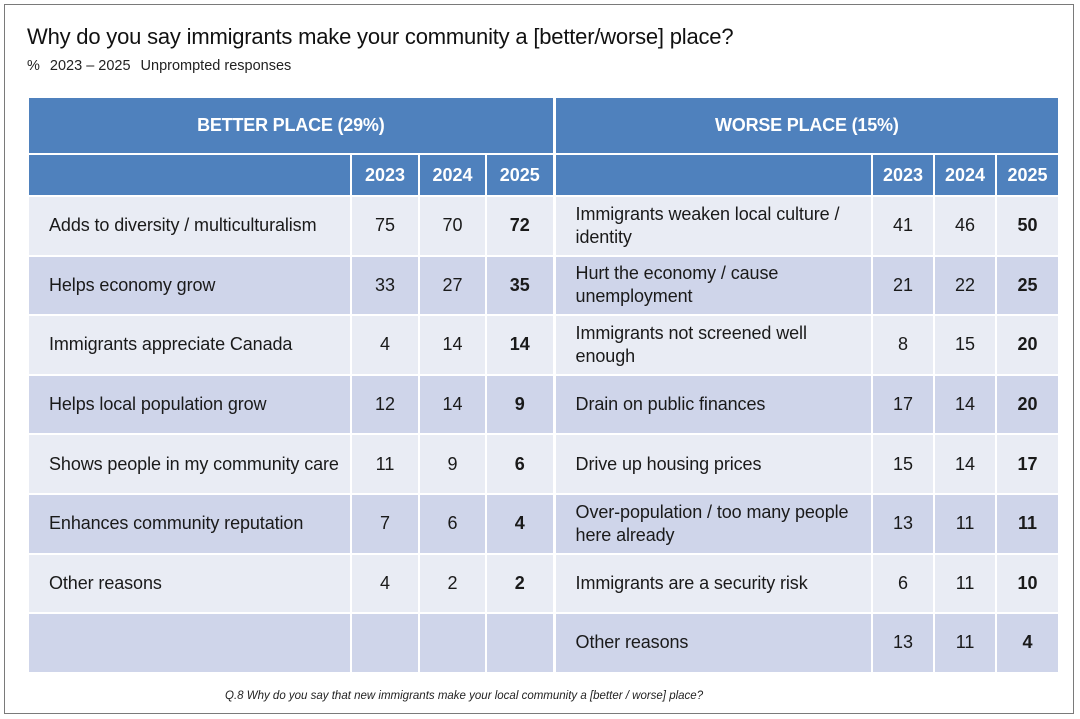 Image resolution: width=1080 pixels, height=719 pixels. What do you see at coordinates (1027, 226) in the screenshot?
I see `worse-value-2025: 50` at bounding box center [1027, 226].